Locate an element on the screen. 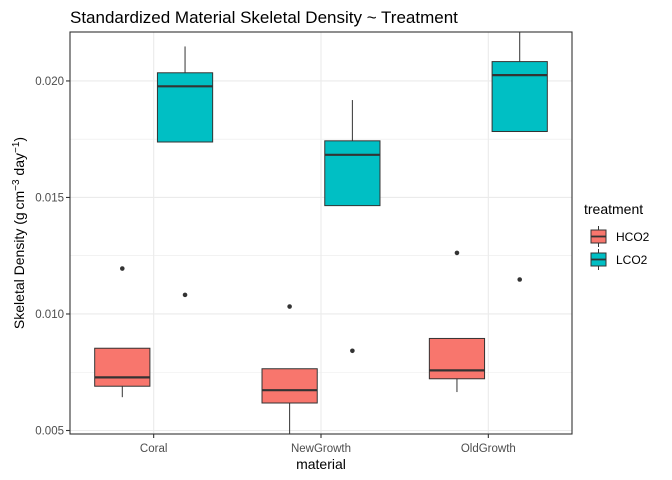  legend-entry-LCO2: LCO2 is located at coordinates (617, 259).